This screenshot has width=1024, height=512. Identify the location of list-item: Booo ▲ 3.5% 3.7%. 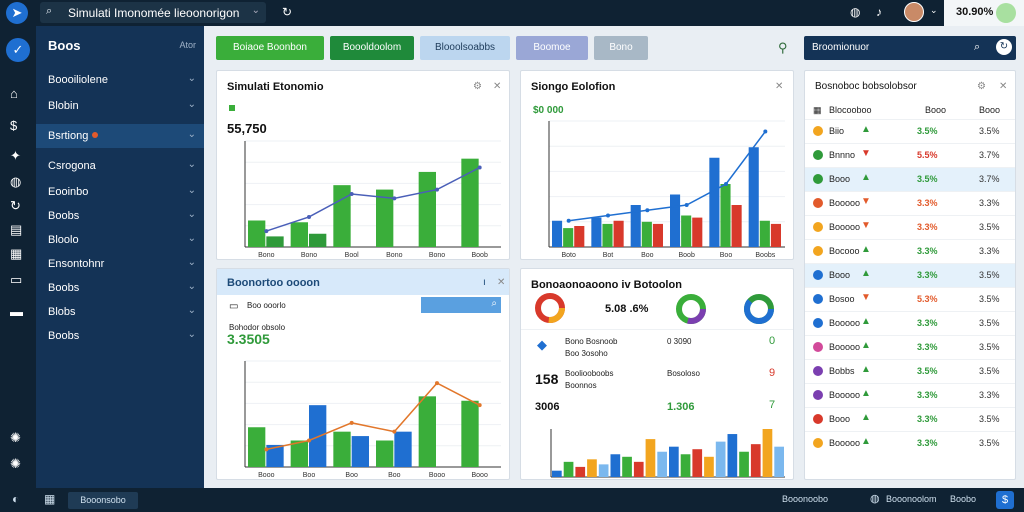
(910, 179).